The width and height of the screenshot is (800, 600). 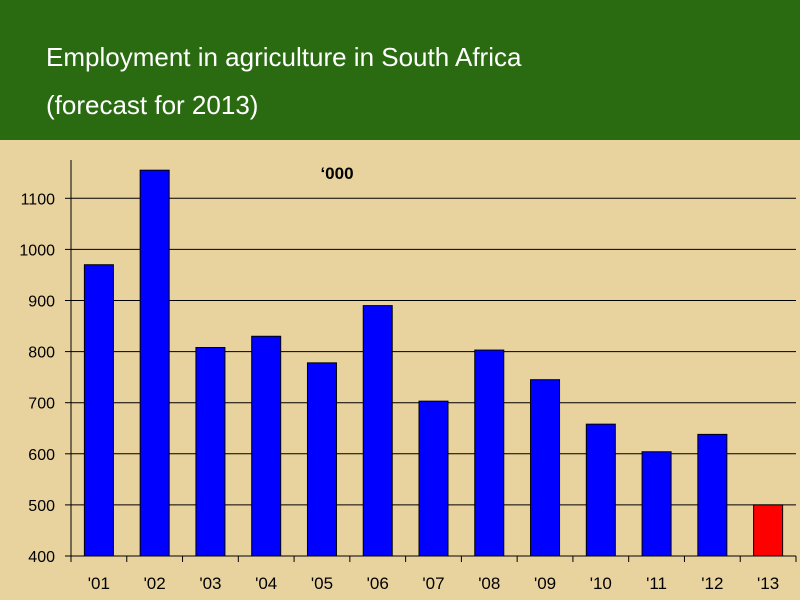 I want to click on x-tick-labels: '01 '02 '03 '04 '05 '06 '07 '08 '09 '10 '11 '12 '13, so click(x=433, y=583).